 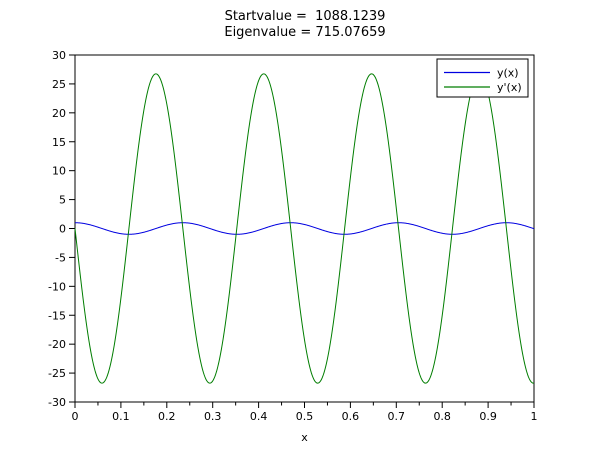 I want to click on x-axis-tick-label: 0.9, so click(x=488, y=416).